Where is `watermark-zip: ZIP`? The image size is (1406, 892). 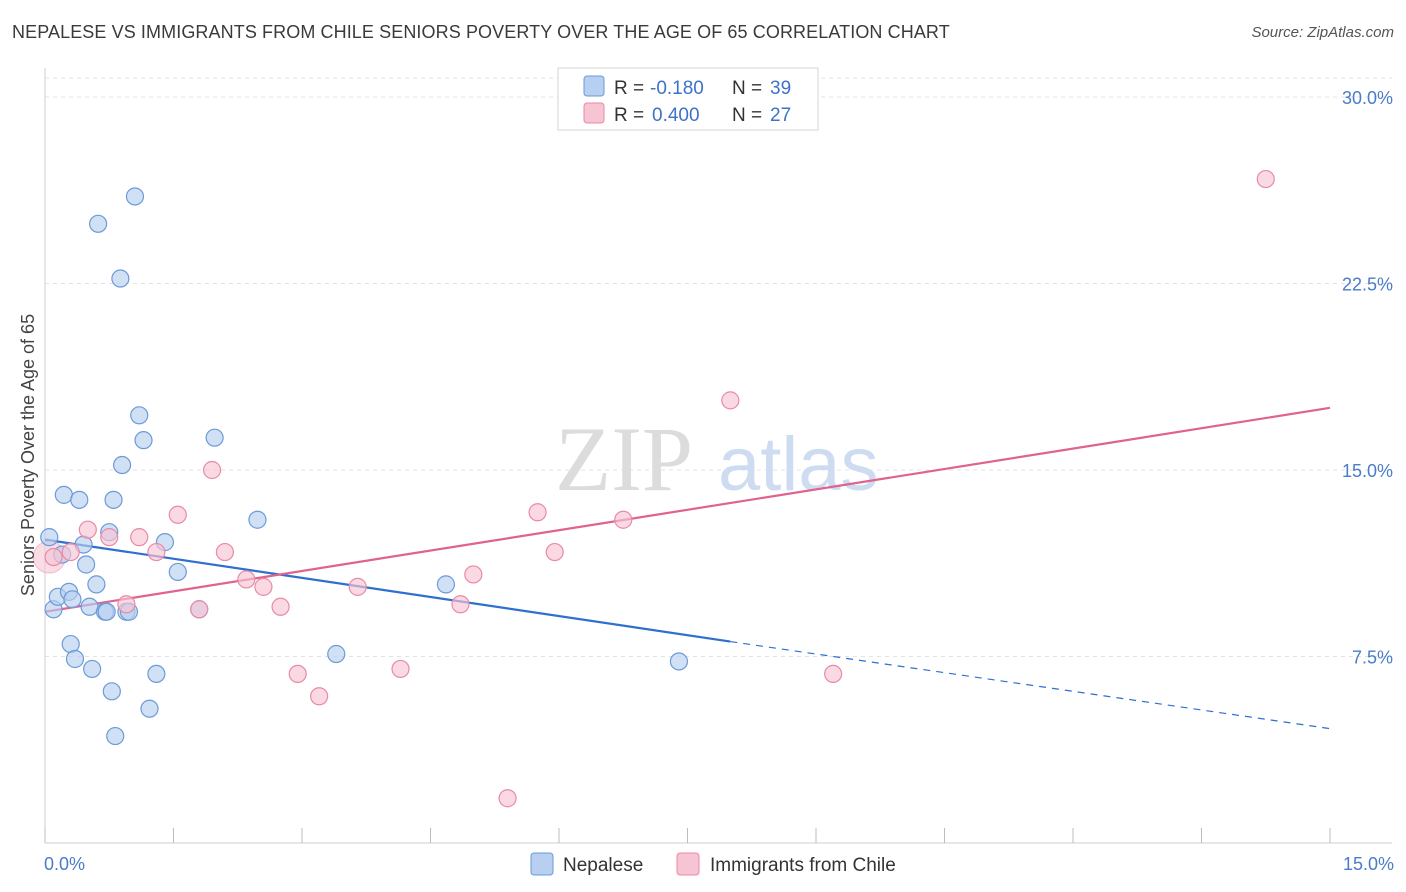 watermark-zip: ZIP is located at coordinates (624, 459).